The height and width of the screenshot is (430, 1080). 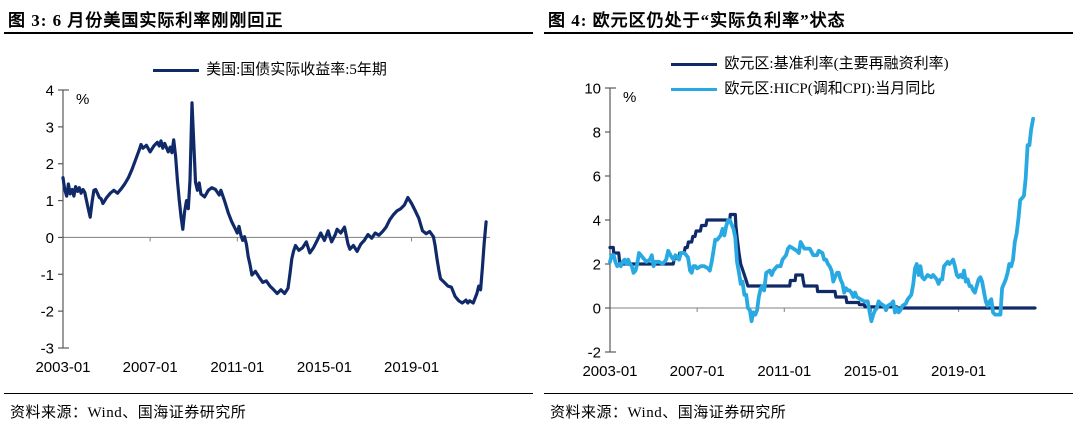 What do you see at coordinates (836, 64) in the screenshot?
I see `legend-label: 欧元区:基准利率(主要再融资利率)` at bounding box center [836, 64].